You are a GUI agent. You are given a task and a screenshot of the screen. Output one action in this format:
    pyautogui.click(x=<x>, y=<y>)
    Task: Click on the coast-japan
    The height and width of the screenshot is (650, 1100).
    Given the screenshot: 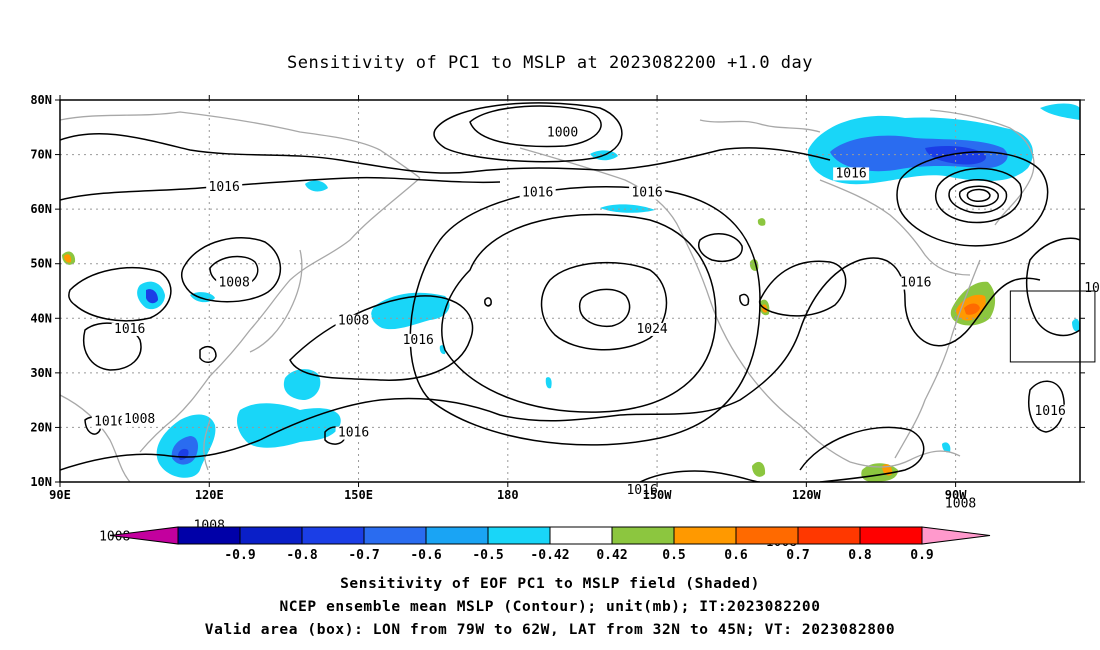 What is the action you would take?
    pyautogui.click(x=276, y=301)
    